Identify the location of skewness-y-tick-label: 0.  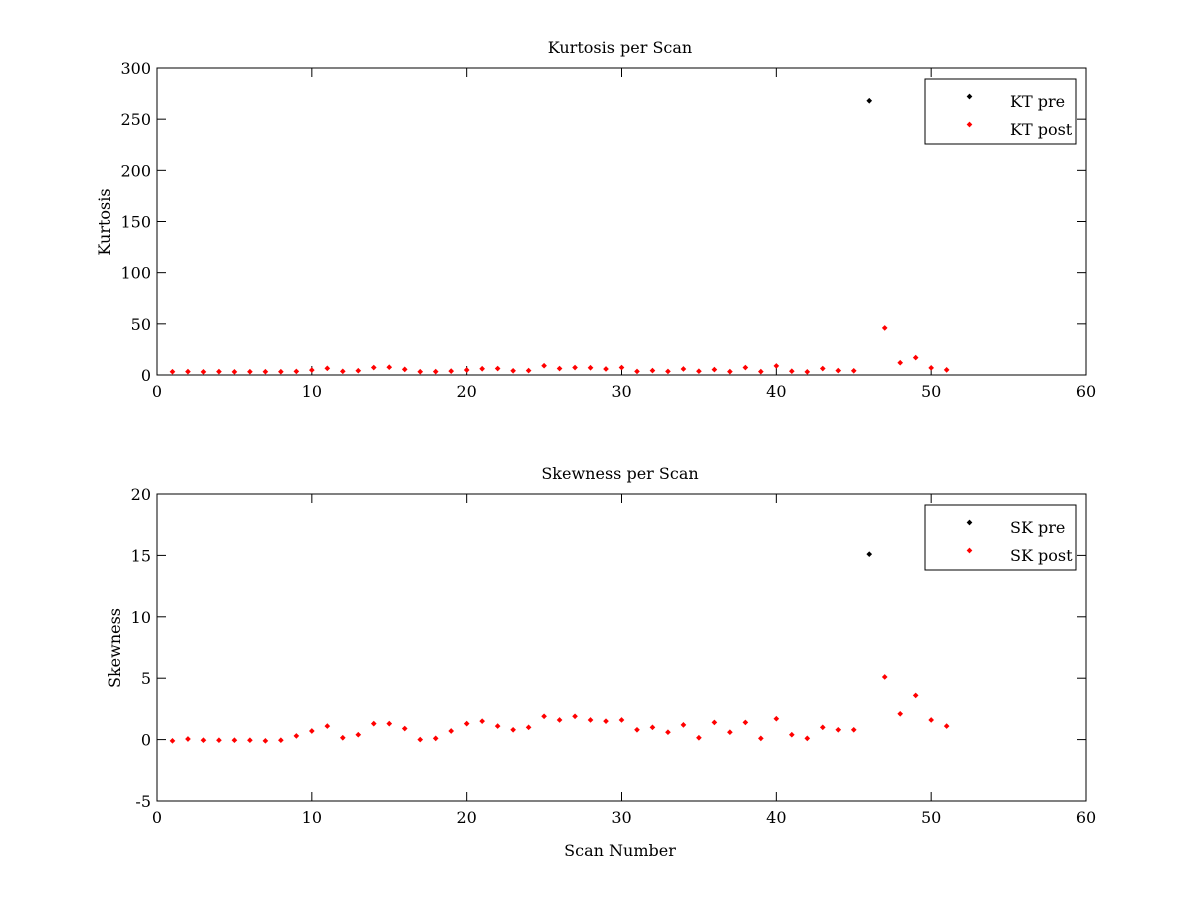
(146, 740).